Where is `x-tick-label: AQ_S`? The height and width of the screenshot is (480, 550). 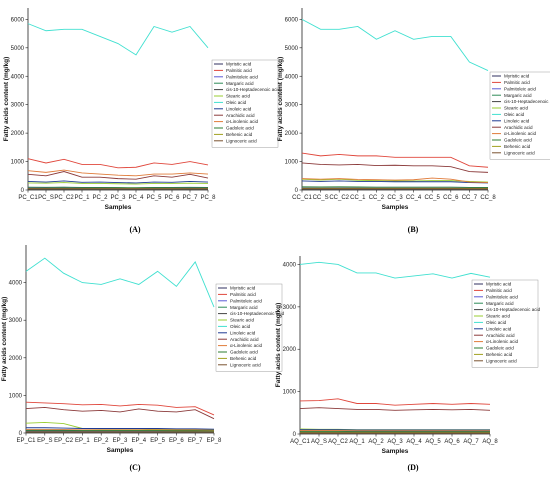 x-tick-label: AQ_S is located at coordinates (319, 442).